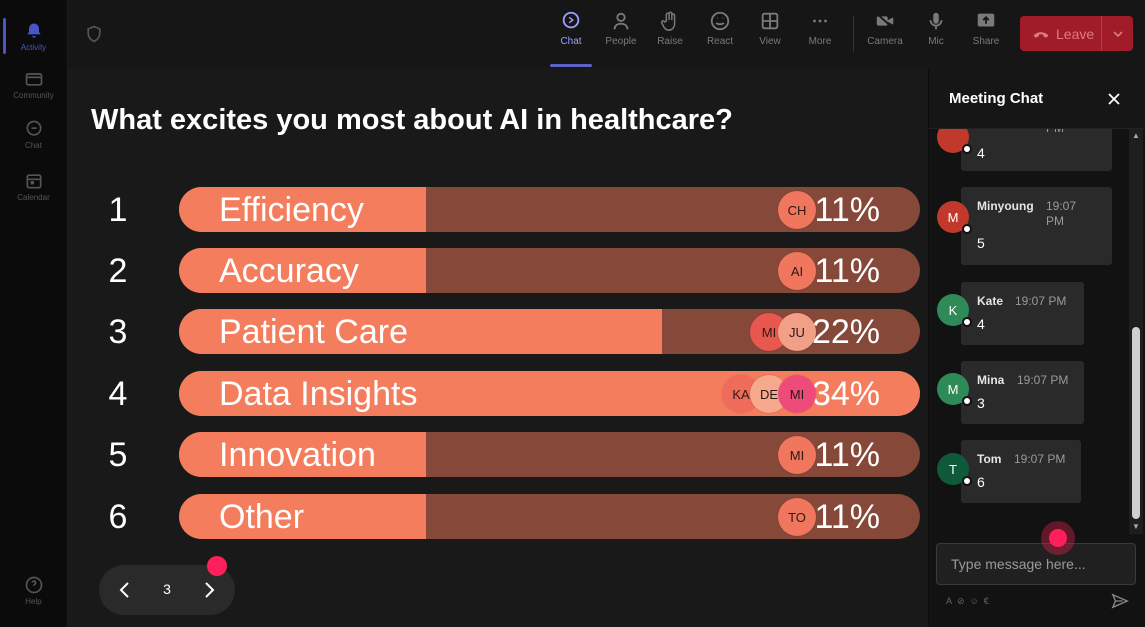 The image size is (1145, 627). I want to click on message-text: 5, so click(981, 243).